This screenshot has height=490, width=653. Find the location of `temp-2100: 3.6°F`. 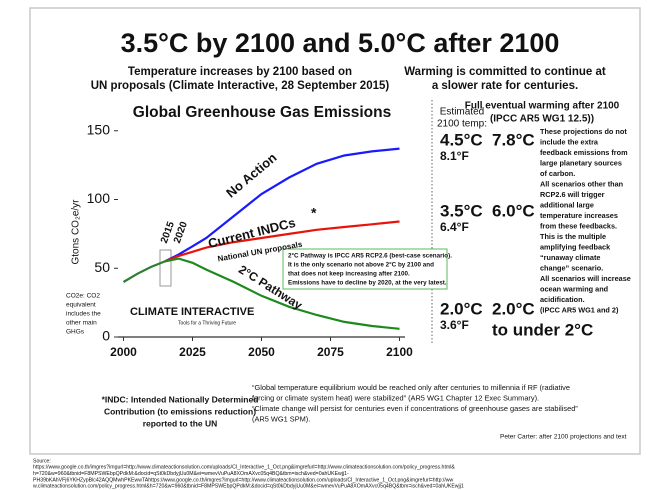

temp-2100: 3.6°F is located at coordinates (454, 325).